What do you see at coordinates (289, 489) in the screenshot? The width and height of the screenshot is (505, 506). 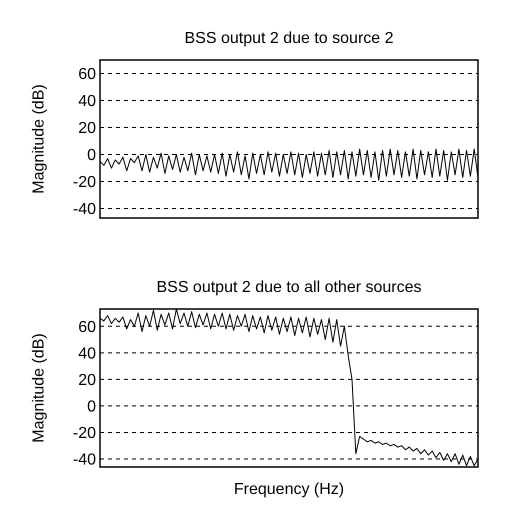 I see `x-axis-title: Frequency (Hz)` at bounding box center [289, 489].